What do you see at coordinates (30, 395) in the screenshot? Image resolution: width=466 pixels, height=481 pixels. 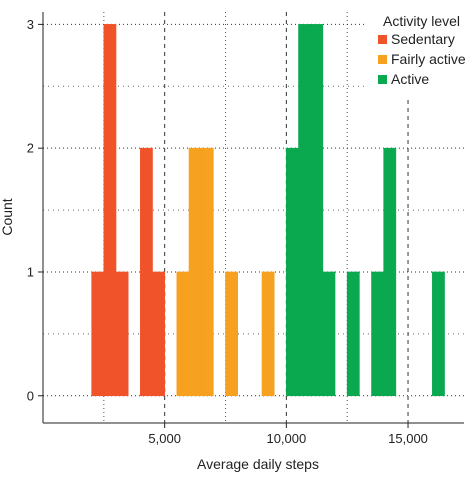 I see `y-tick-label: 0` at bounding box center [30, 395].